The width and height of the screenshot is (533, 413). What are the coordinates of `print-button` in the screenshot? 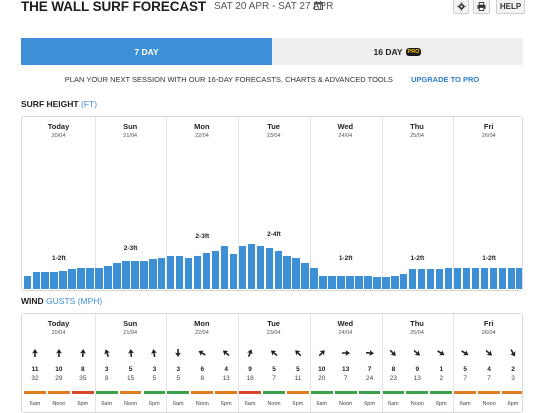 It's located at (481, 7).